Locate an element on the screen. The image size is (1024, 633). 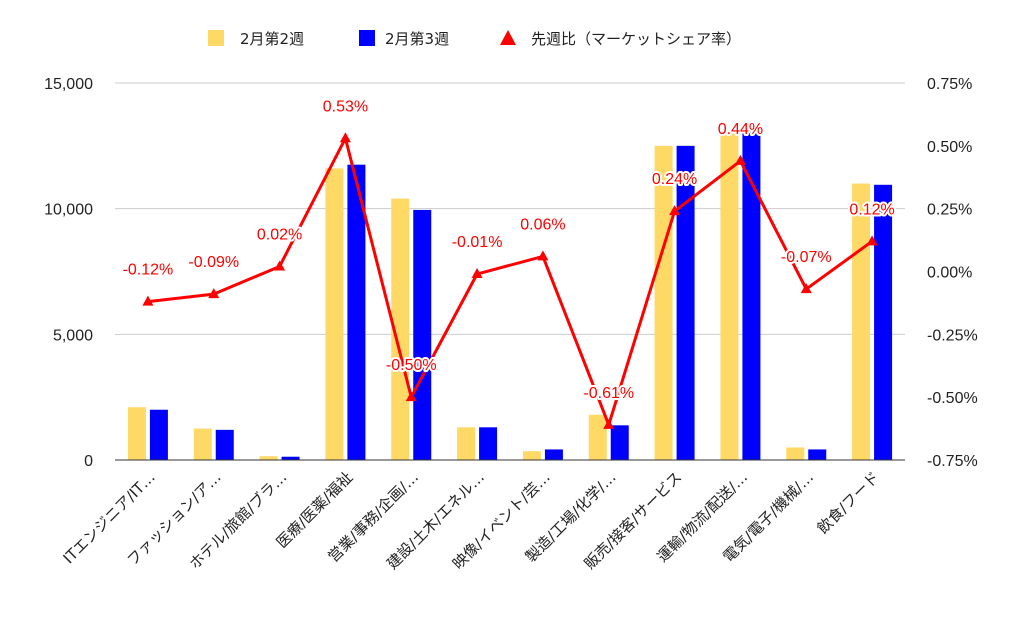
share-data-label: -0.09% is located at coordinates (213, 262).